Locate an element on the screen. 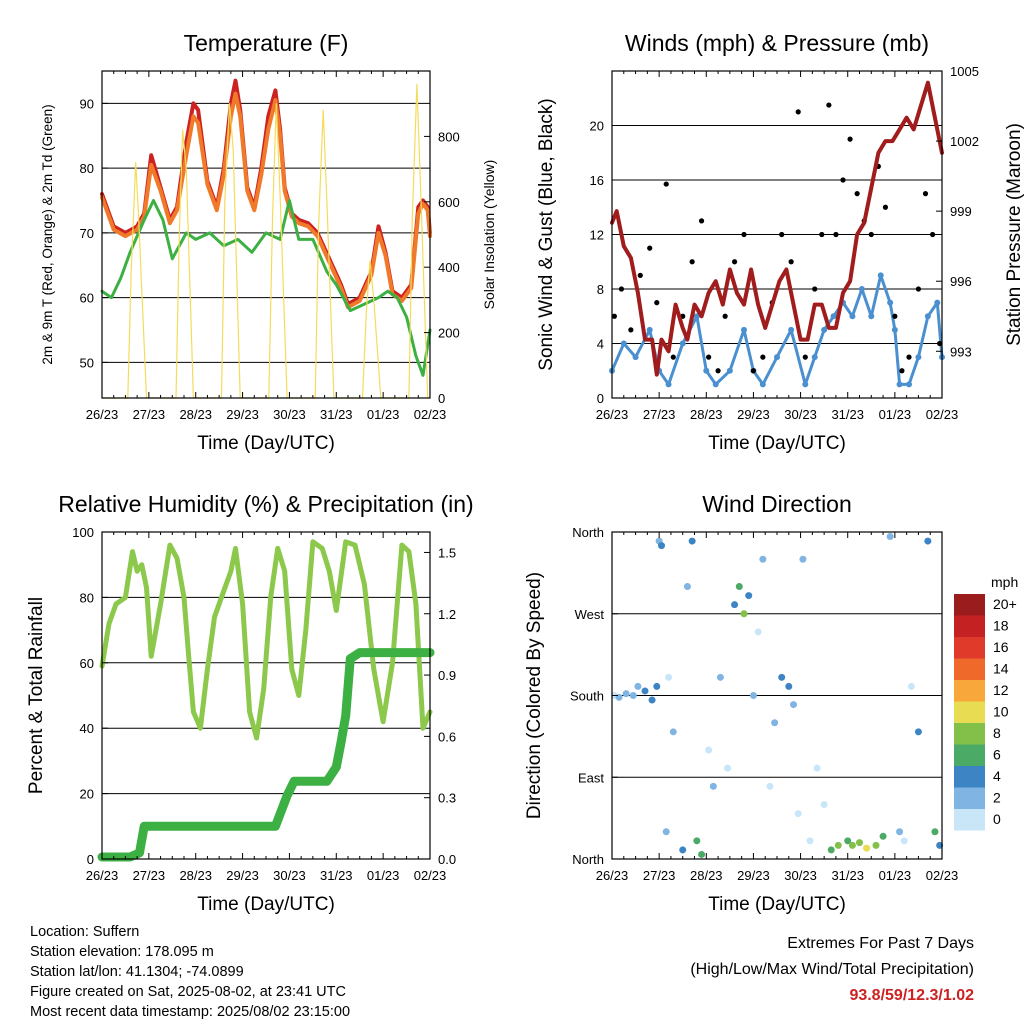 Image resolution: width=1024 pixels, height=1024 pixels. y-right-tick-label: 400 is located at coordinates (449, 267).